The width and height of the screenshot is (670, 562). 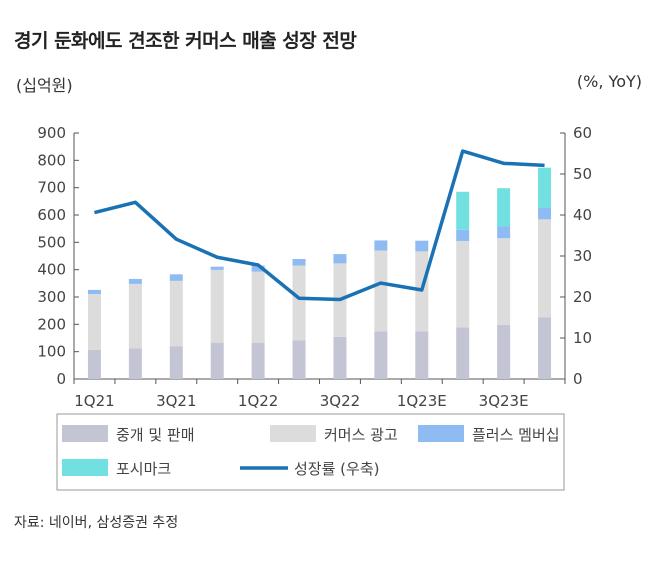 What do you see at coordinates (51, 133) in the screenshot?
I see `left-tick-label: 900` at bounding box center [51, 133].